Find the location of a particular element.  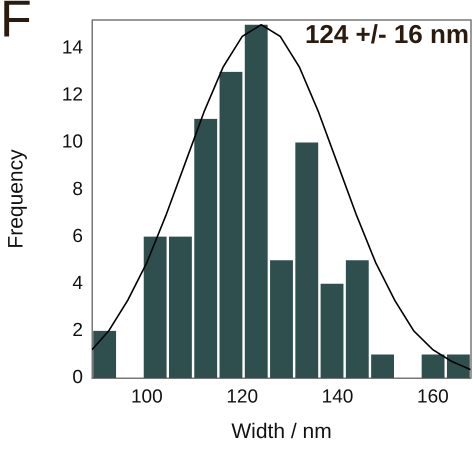

x-tick-label: 140 is located at coordinates (338, 397).